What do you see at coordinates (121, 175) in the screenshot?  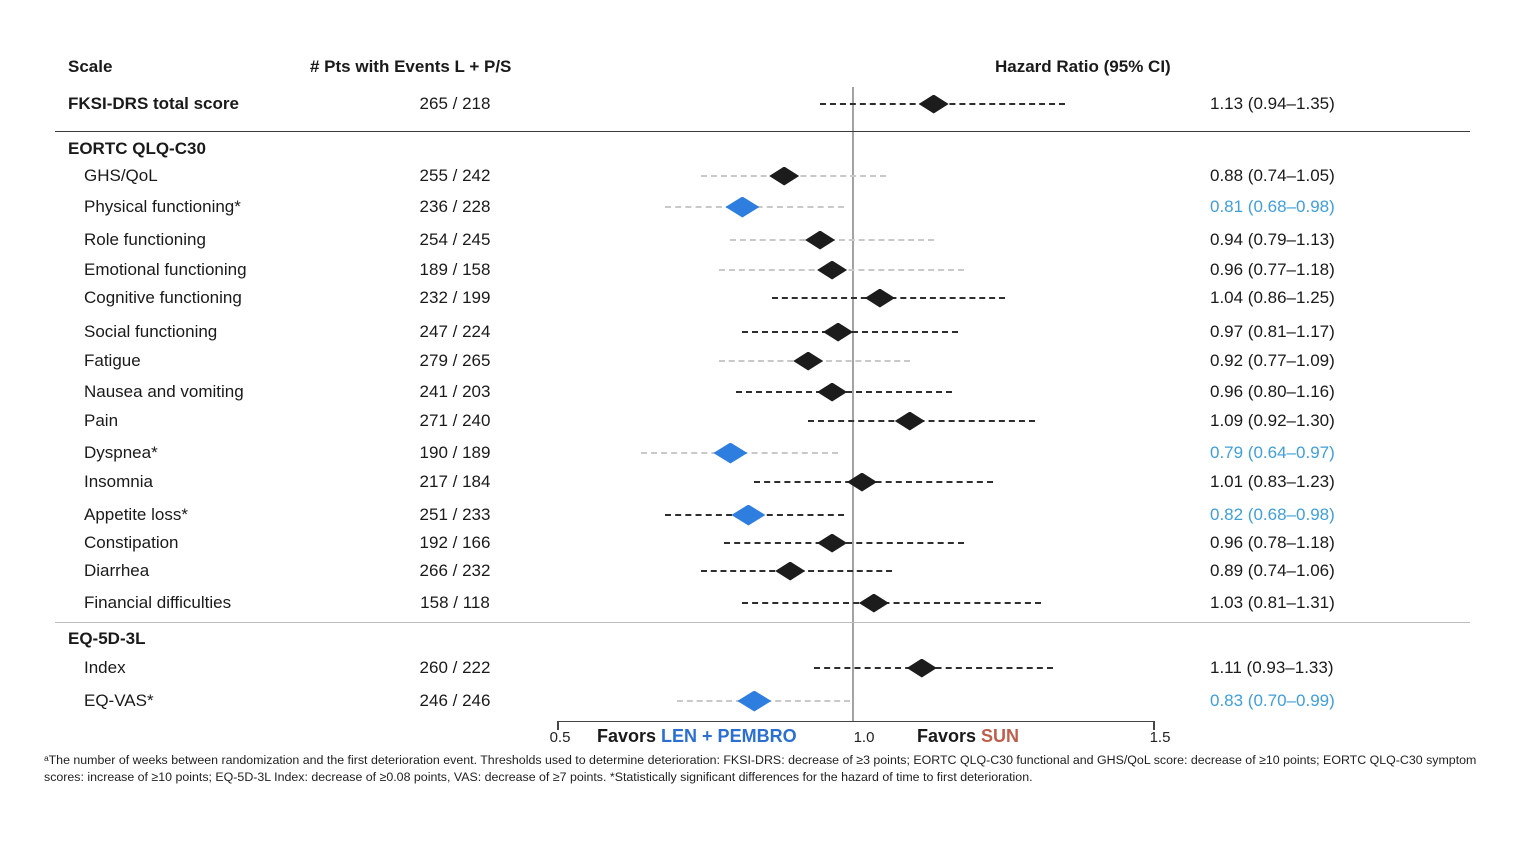 I see `scale-label: GHS/QoL` at bounding box center [121, 175].